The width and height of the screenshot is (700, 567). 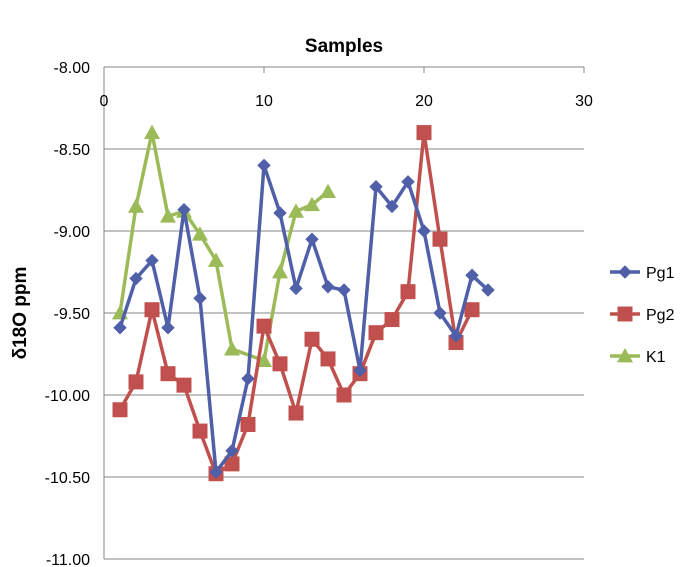 What do you see at coordinates (67, 478) in the screenshot?
I see `y-tick-label: -10.50` at bounding box center [67, 478].